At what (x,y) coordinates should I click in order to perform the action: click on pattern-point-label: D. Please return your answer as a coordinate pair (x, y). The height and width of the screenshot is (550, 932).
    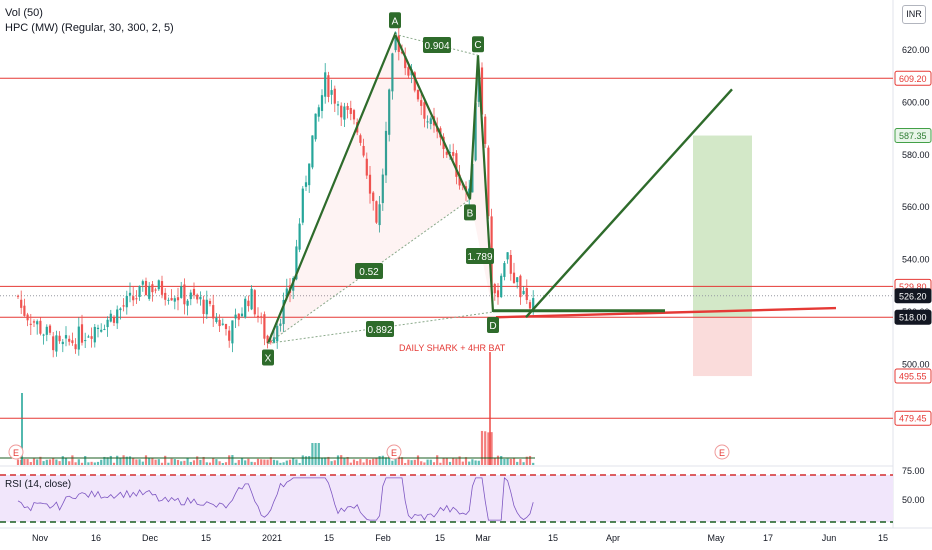
    Looking at the image, I should click on (492, 326).